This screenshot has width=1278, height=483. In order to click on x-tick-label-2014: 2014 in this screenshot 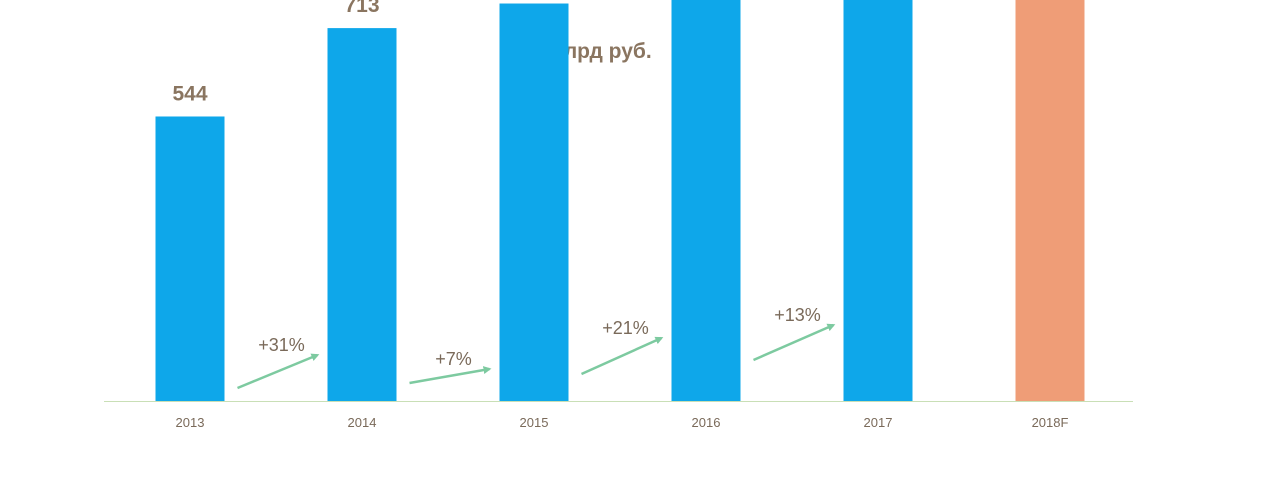, I will do `click(362, 422)`.